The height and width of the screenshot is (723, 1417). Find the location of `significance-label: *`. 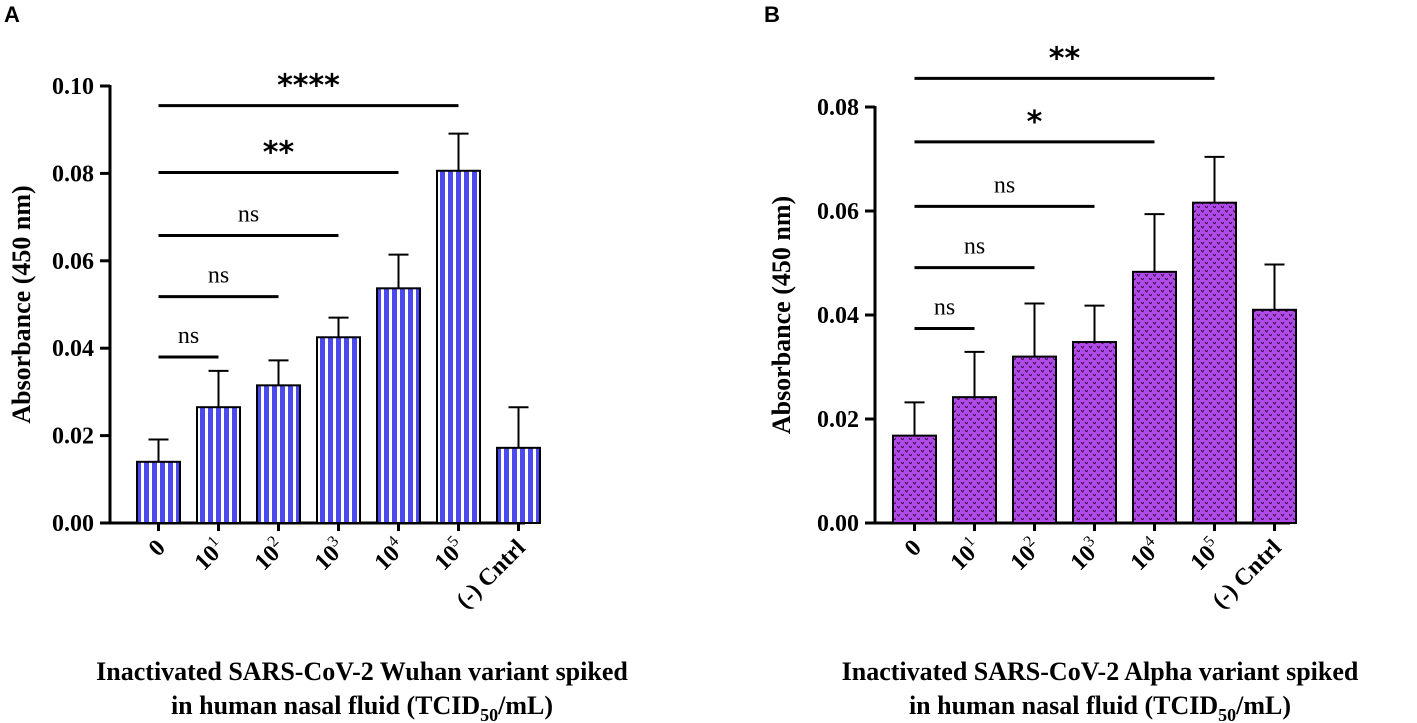

significance-label: * is located at coordinates (1035, 122).